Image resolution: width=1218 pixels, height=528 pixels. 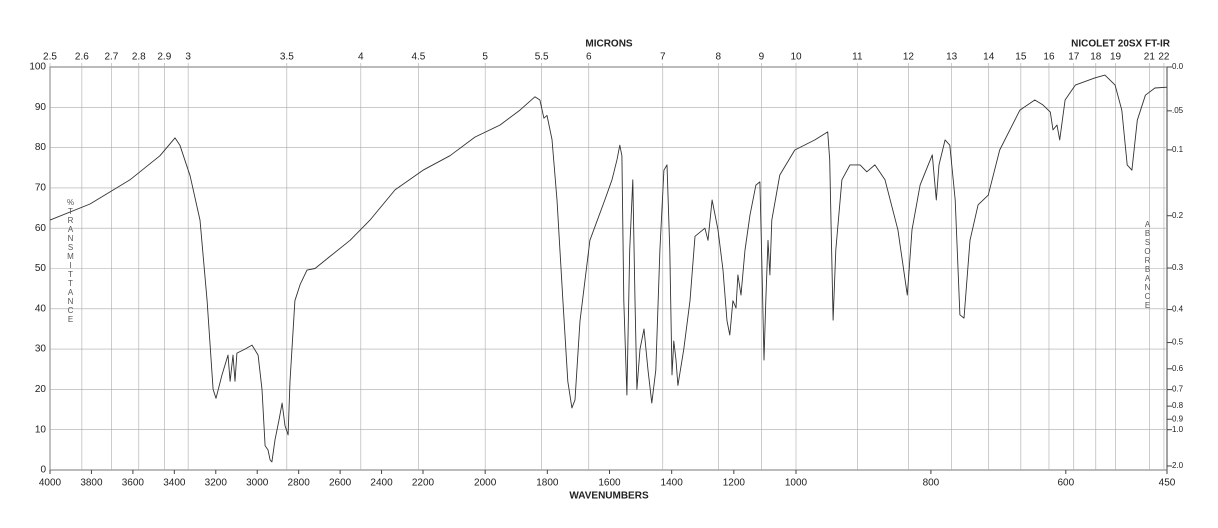 I want to click on x-tick-label: 3600, so click(x=133, y=483).